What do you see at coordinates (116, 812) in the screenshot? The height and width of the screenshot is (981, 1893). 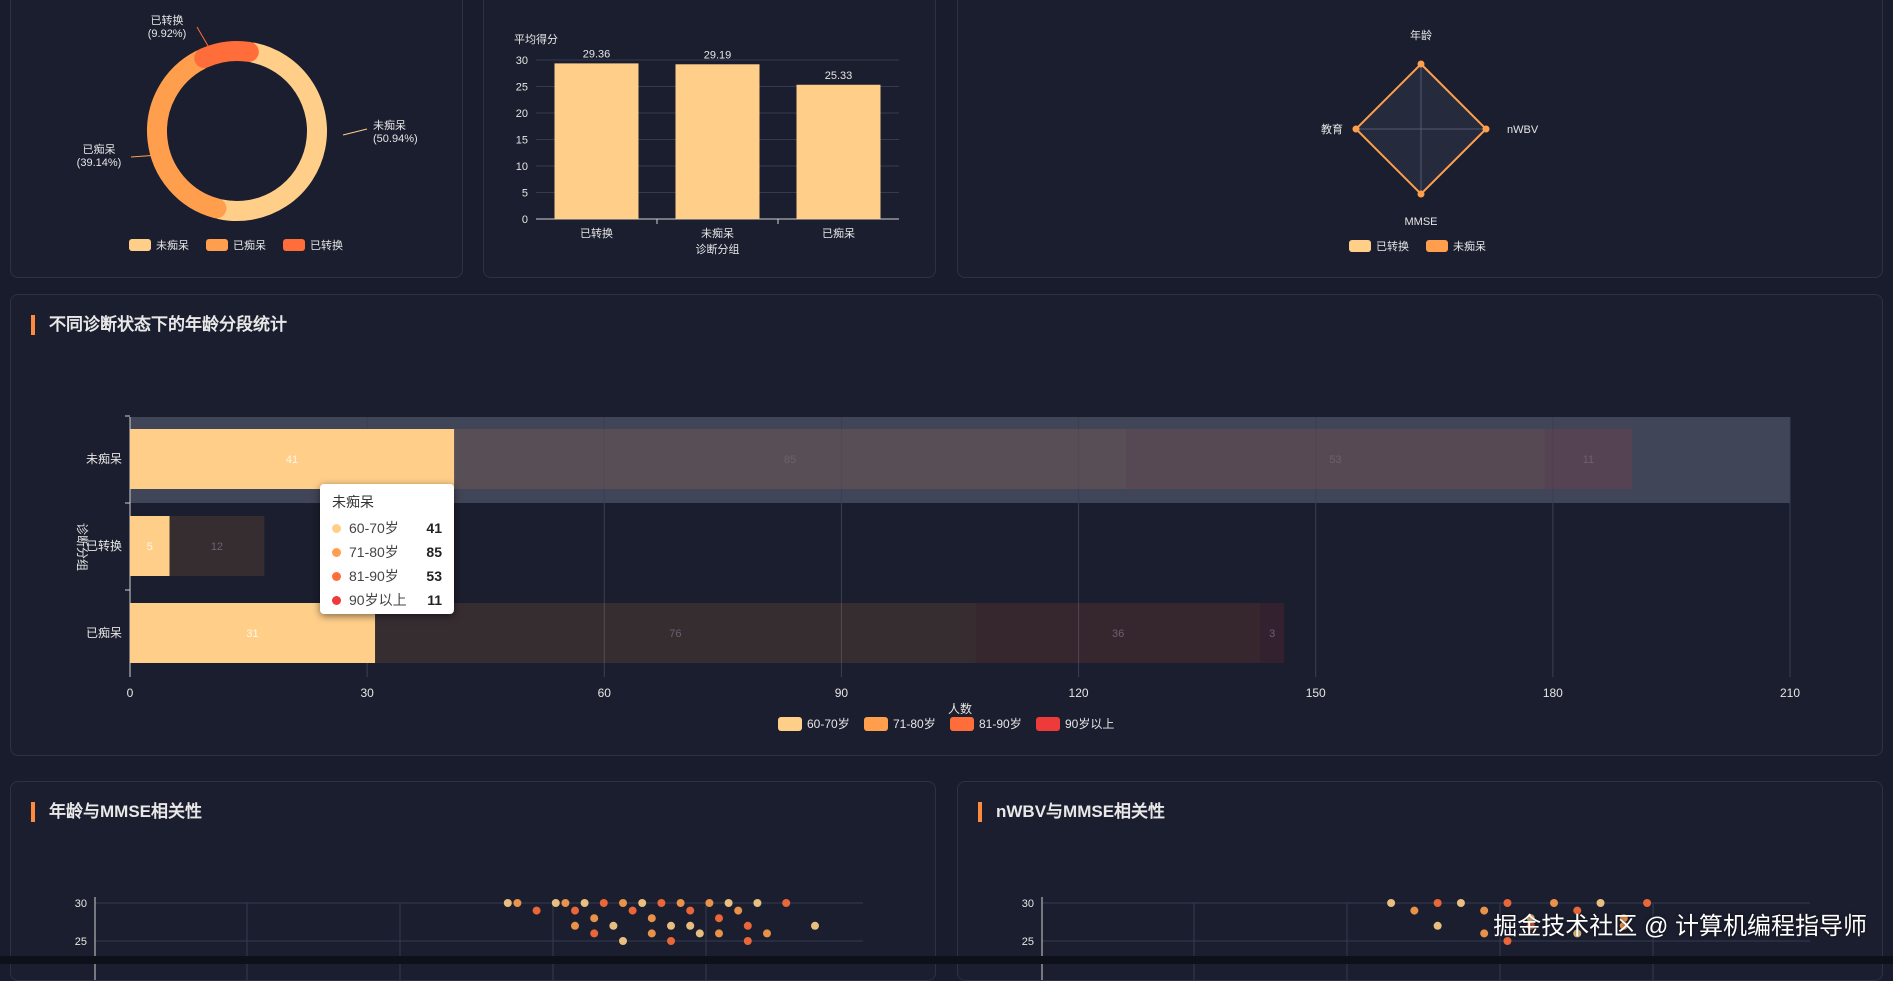 I see `scatter-age-title: 年龄与MMSE相关性` at bounding box center [116, 812].